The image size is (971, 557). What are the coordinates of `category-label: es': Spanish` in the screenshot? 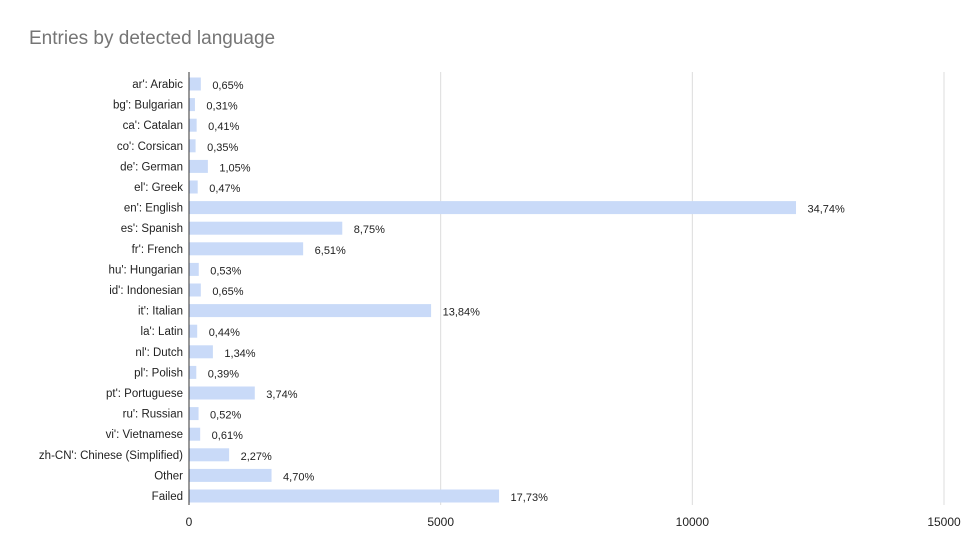 It's located at (152, 229).